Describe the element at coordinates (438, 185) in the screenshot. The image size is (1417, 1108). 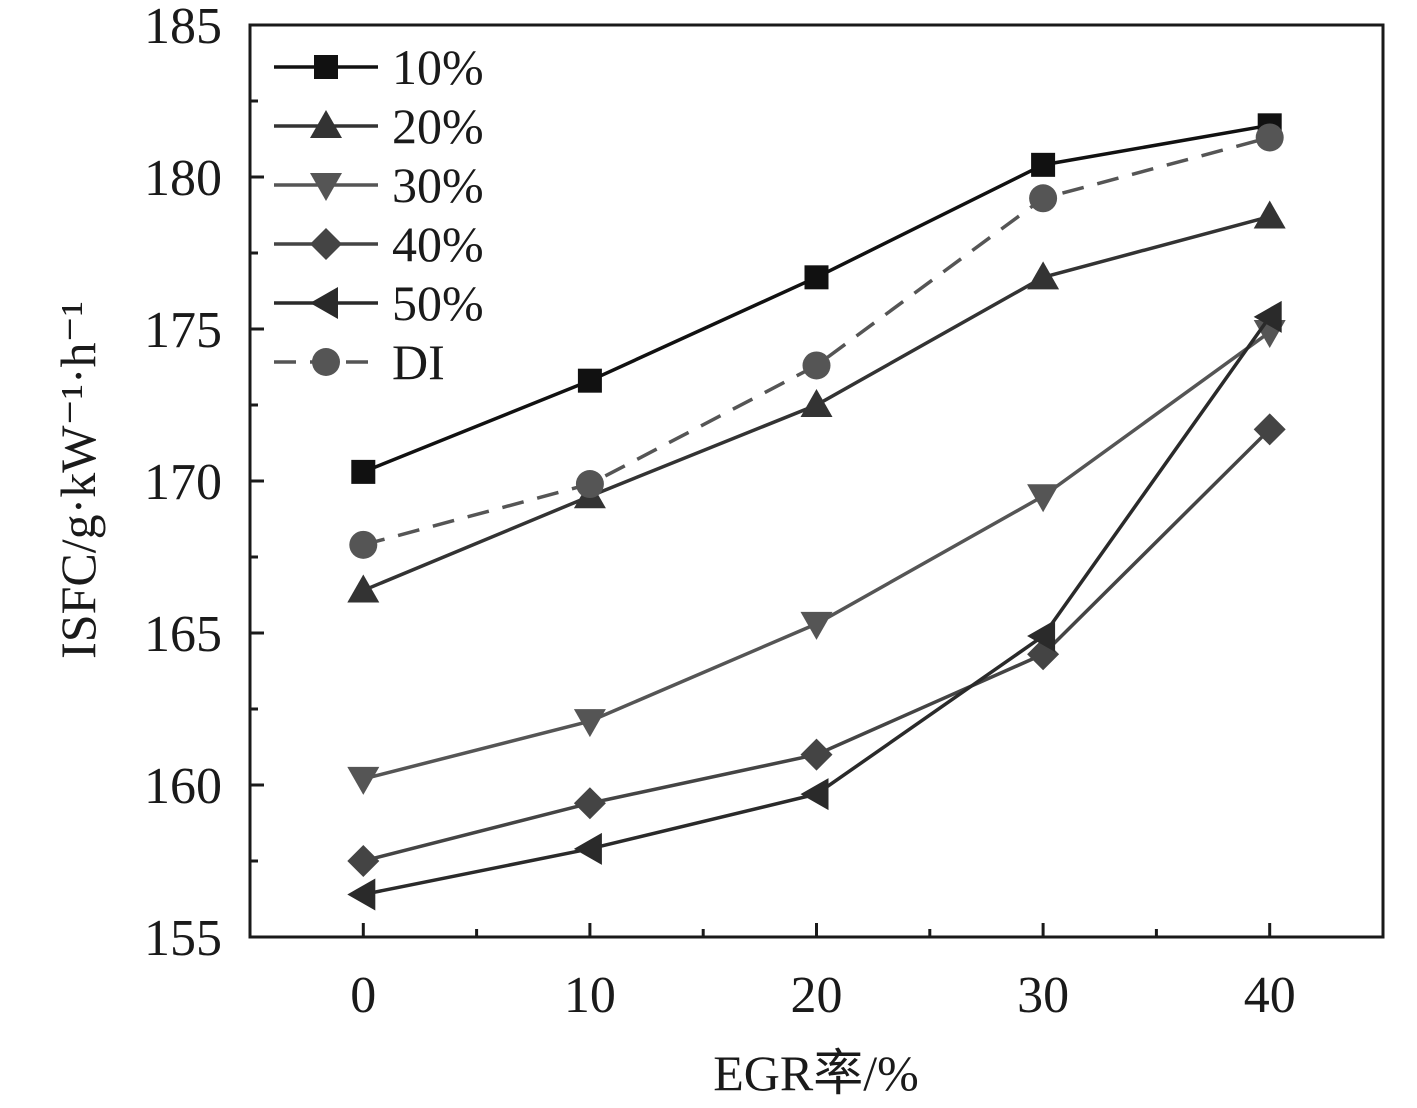
I see `legend-label: 30%` at that location.